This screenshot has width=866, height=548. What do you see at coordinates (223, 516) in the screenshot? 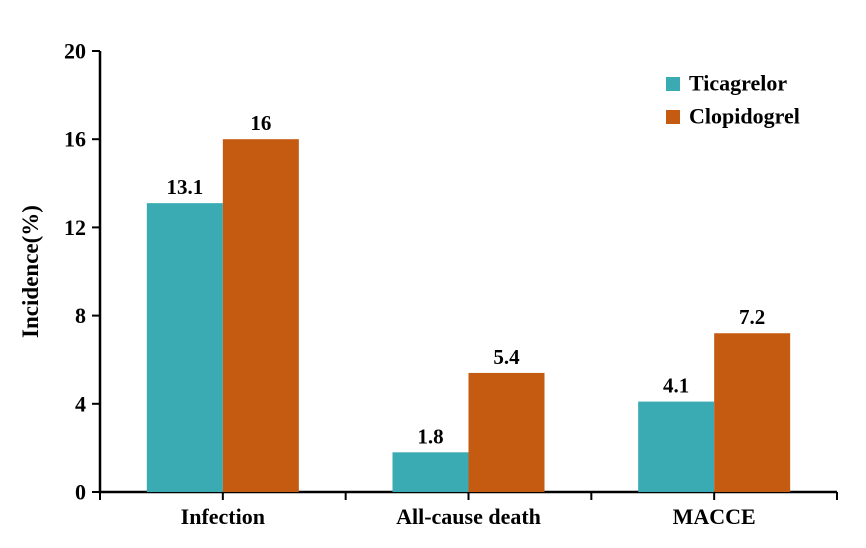
I see `category-label-infection: Infection` at bounding box center [223, 516].